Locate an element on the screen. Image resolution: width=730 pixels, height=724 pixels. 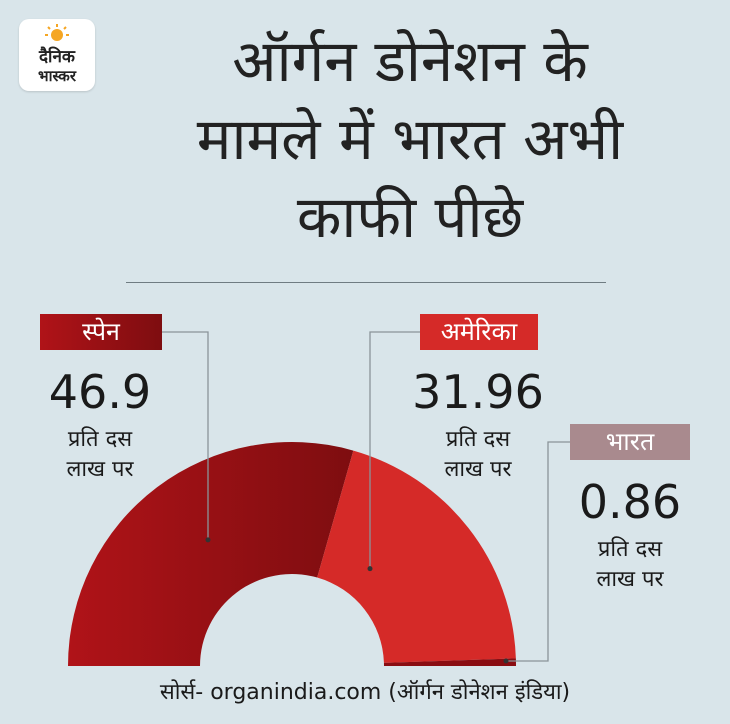
leader-dot-usa is located at coordinates (370, 569).